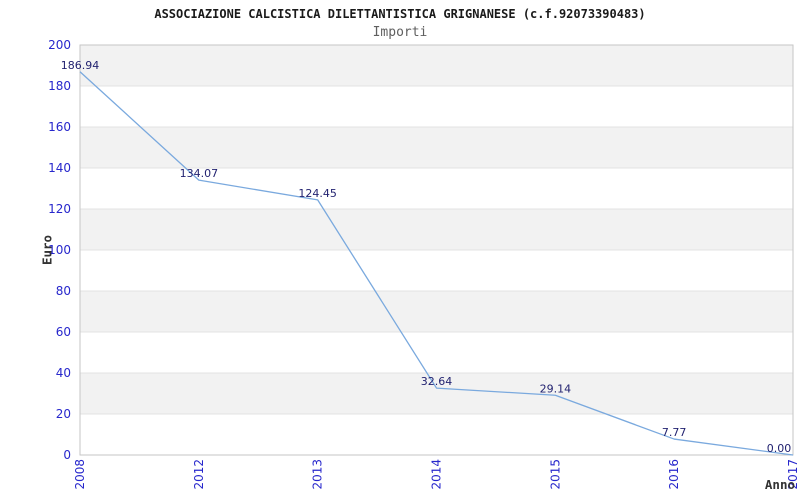 The width and height of the screenshot is (800, 500). Describe the element at coordinates (674, 474) in the screenshot. I see `x-tick-label: 2016` at that location.